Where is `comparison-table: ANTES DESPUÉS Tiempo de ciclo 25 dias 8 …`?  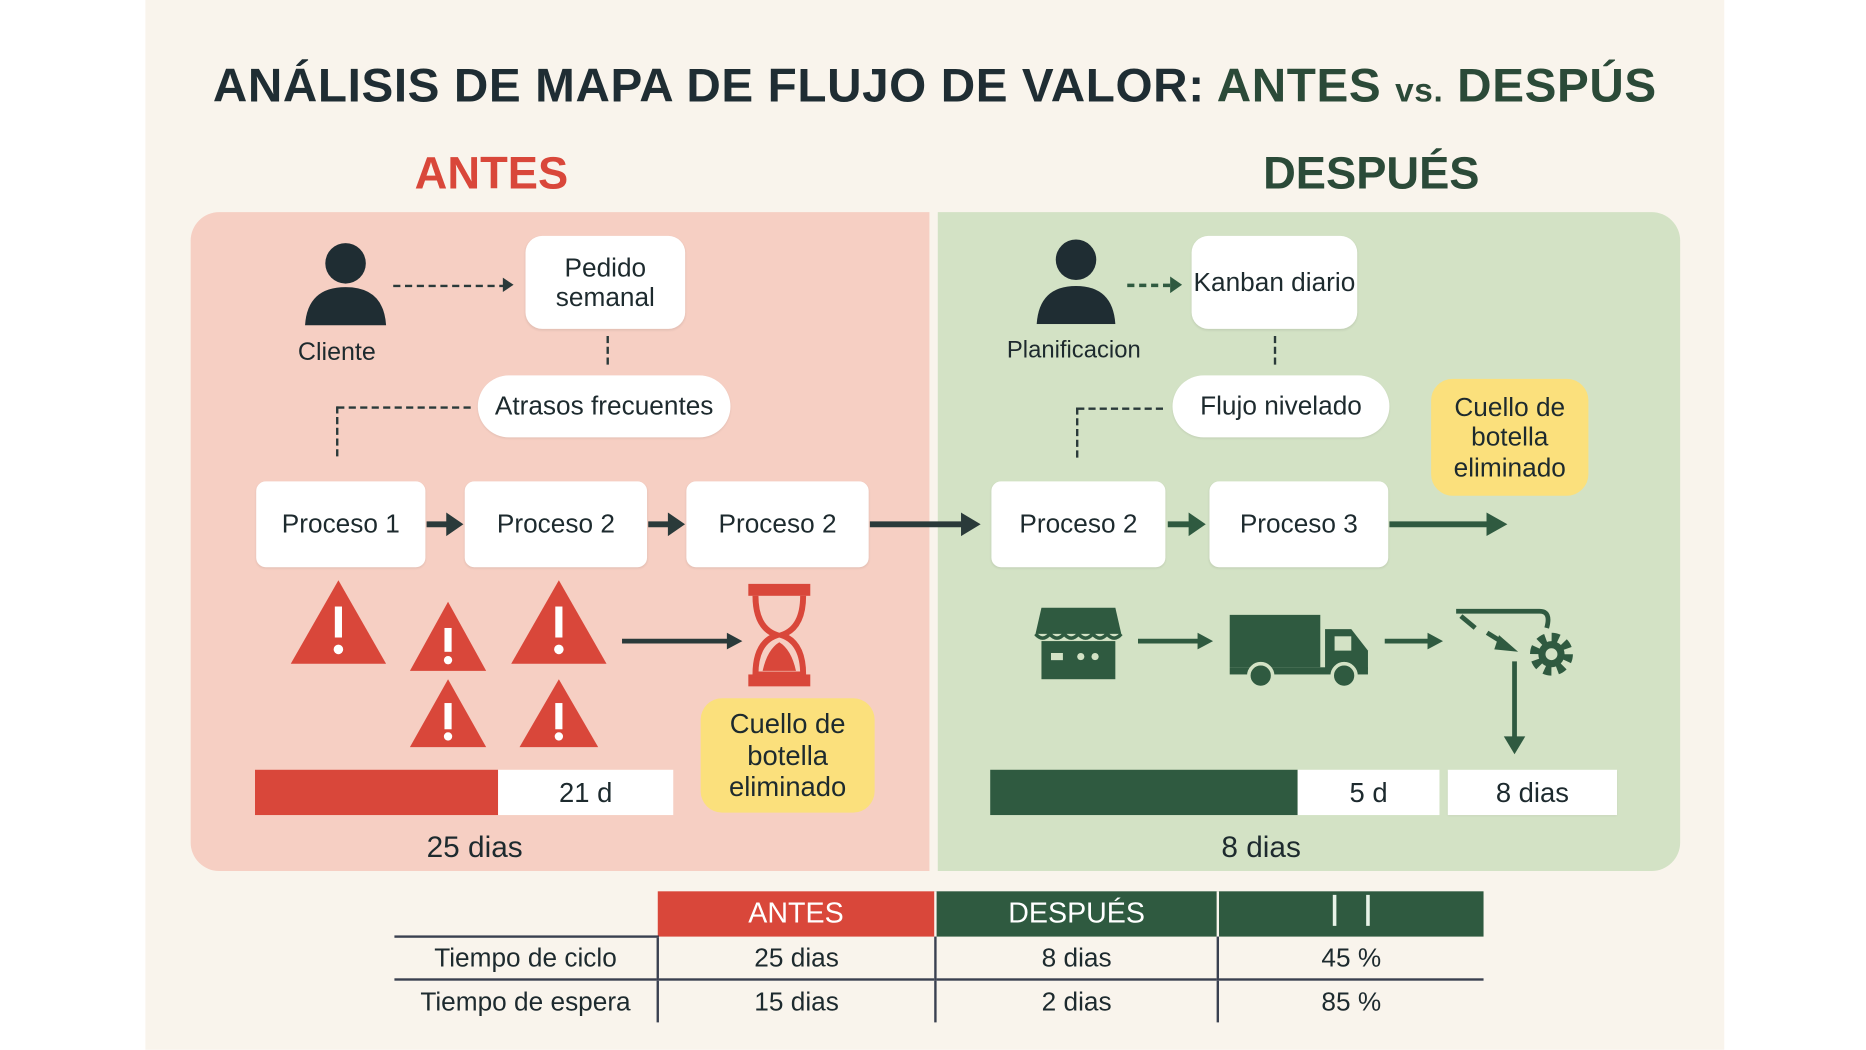 comparison-table: ANTES DESPUÉS Tiempo de ciclo 25 dias 8 … is located at coordinates (939, 957).